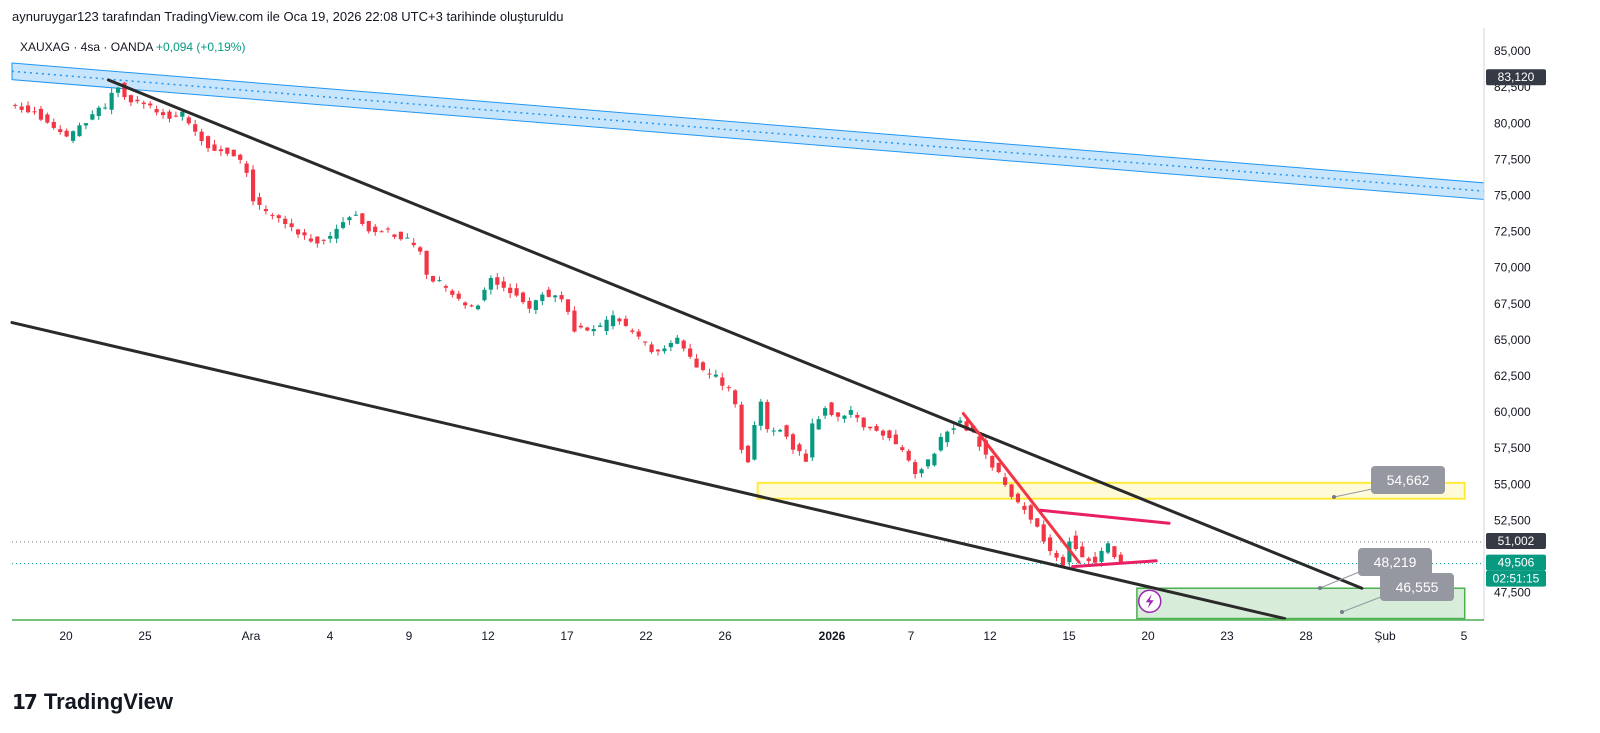 This screenshot has width=1600, height=733. I want to click on y-tick-label: 57,500, so click(1512, 448).